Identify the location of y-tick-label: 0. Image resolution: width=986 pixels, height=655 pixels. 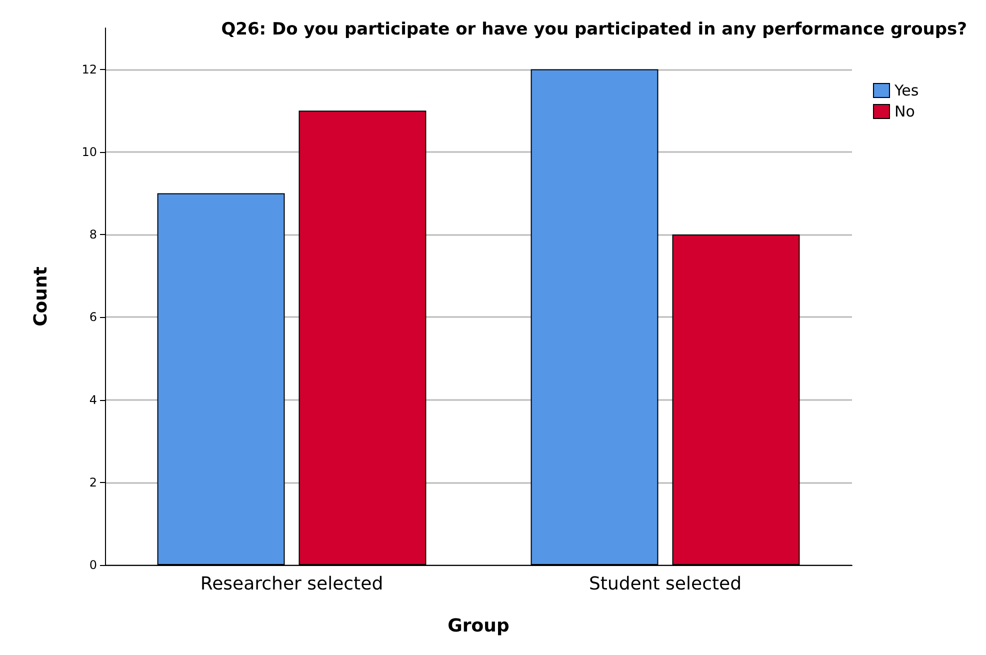
(93, 565).